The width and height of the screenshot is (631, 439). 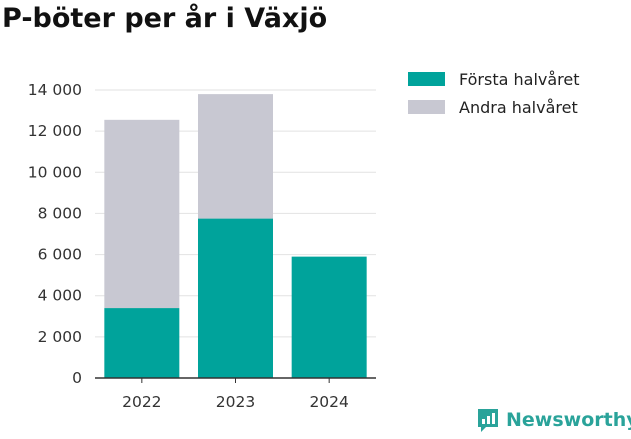 What do you see at coordinates (488, 420) in the screenshot?
I see `newsworthy-logo-icon` at bounding box center [488, 420].